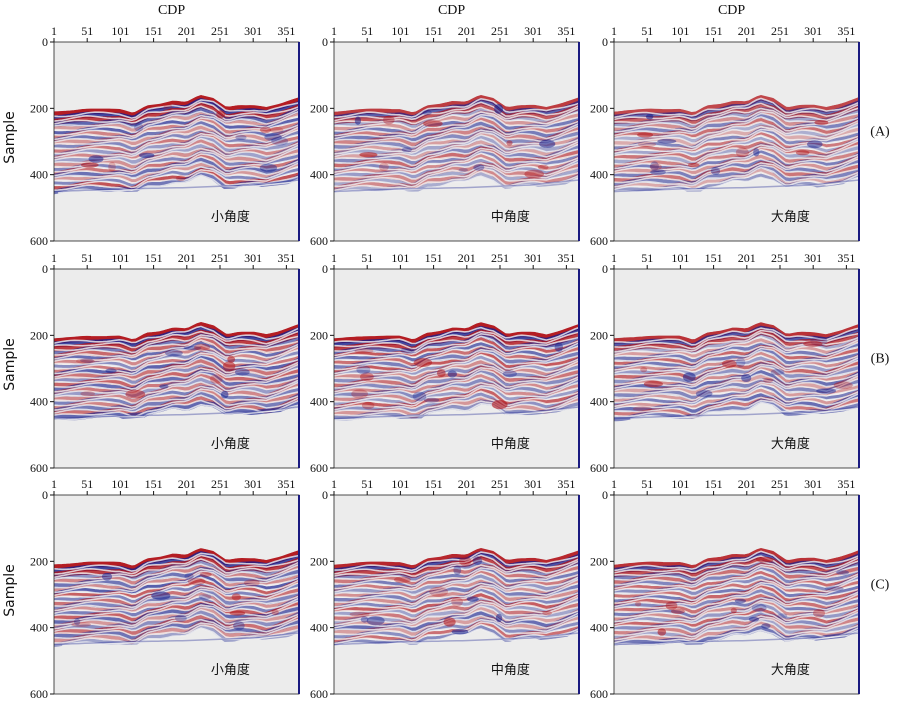 Image resolution: width=916 pixels, height=711 pixels. Describe the element at coordinates (880, 132) in the screenshot. I see `row-label: (A)` at that location.